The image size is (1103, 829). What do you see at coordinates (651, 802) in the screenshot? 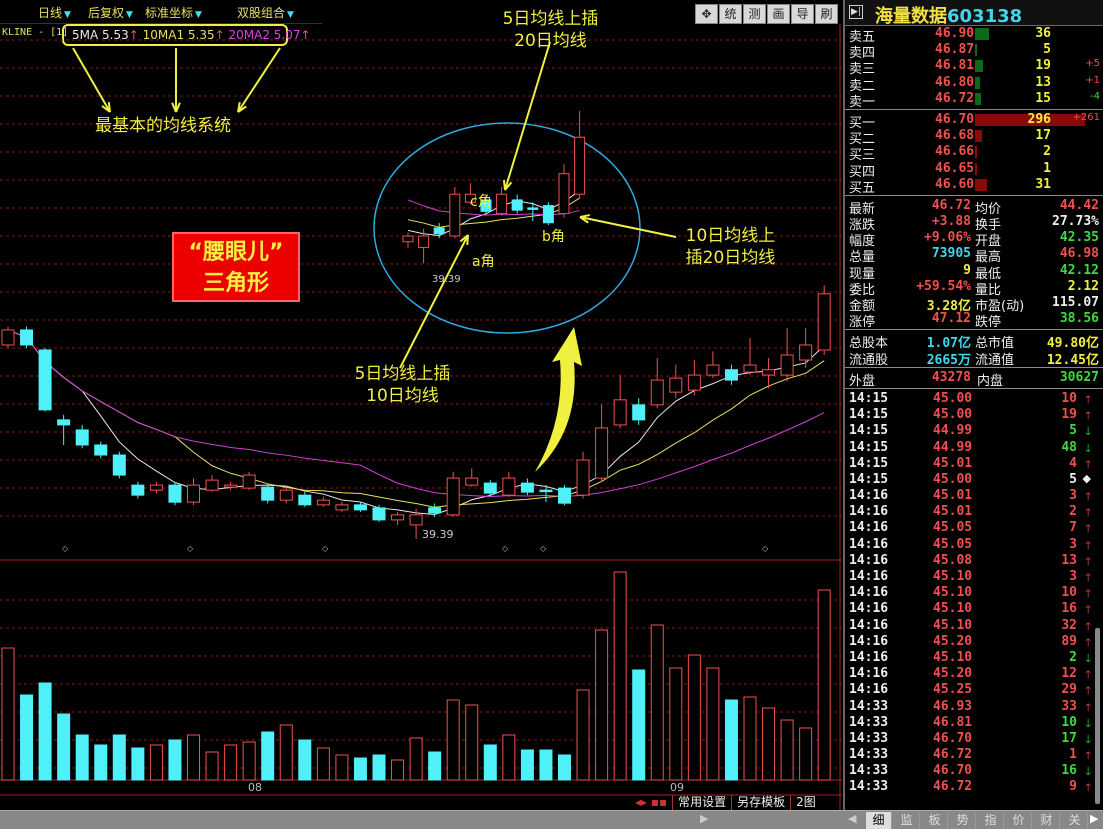
I see `scroll-arrows-icon: ◂▸ ▪▪` at bounding box center [651, 802].